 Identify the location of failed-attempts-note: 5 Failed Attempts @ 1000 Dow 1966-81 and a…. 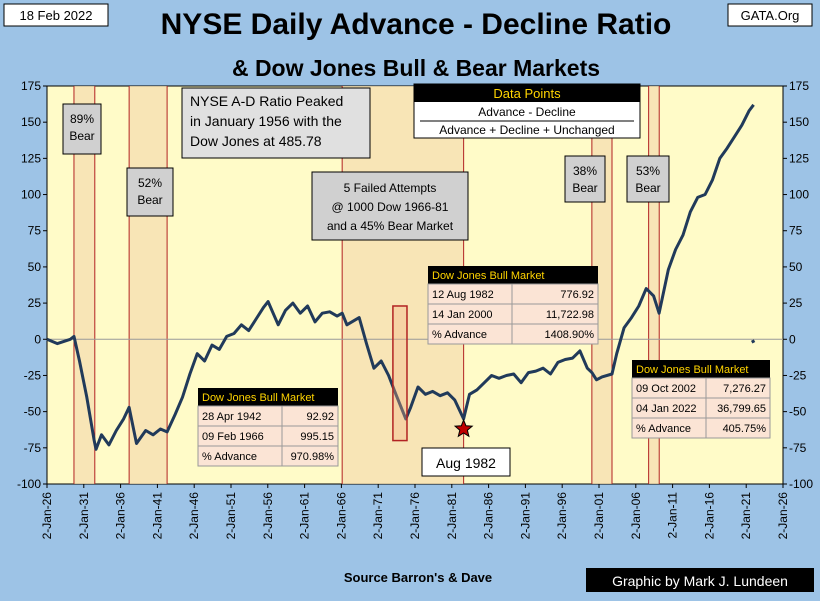
(390, 207).